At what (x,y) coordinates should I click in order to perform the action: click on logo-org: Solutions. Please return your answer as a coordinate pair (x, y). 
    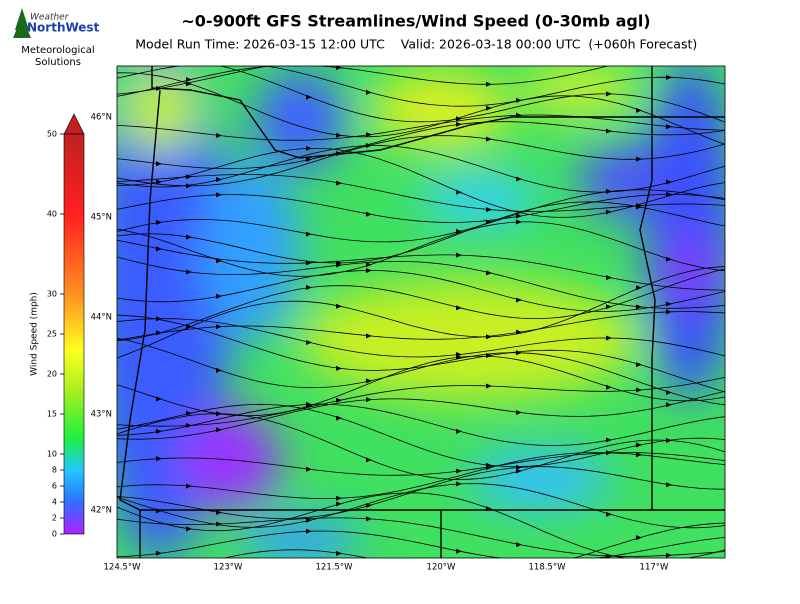
    Looking at the image, I should click on (58, 62).